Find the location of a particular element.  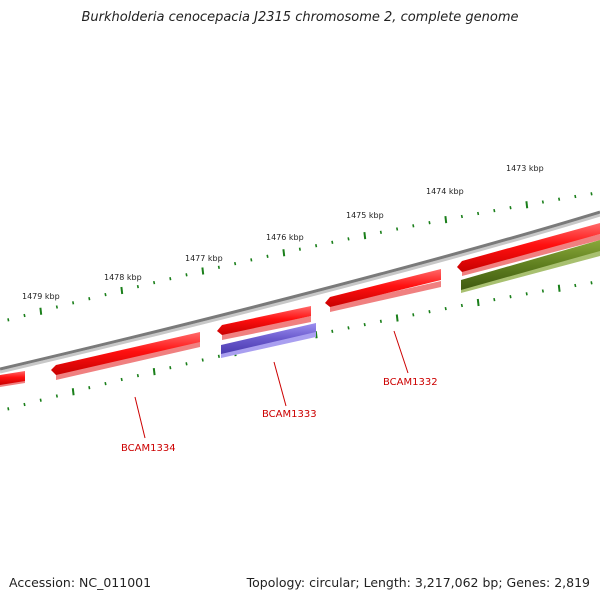

scale-label-1479: 1479 kbp is located at coordinates (41, 296).